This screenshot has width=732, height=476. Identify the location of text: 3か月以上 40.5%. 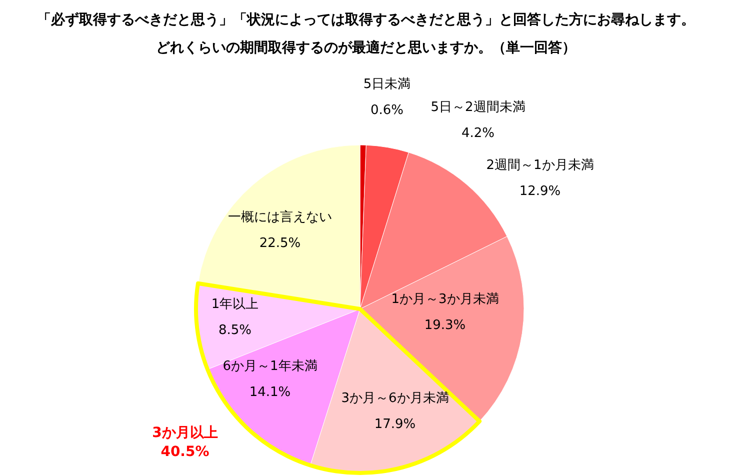
(185, 442).